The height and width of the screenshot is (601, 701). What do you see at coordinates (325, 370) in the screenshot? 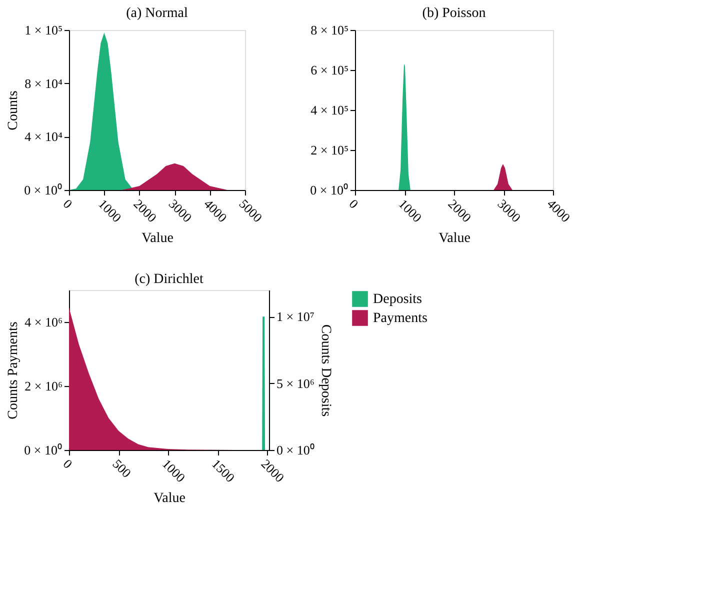
I see `y2-axis-title: Counts Deposits` at bounding box center [325, 370].